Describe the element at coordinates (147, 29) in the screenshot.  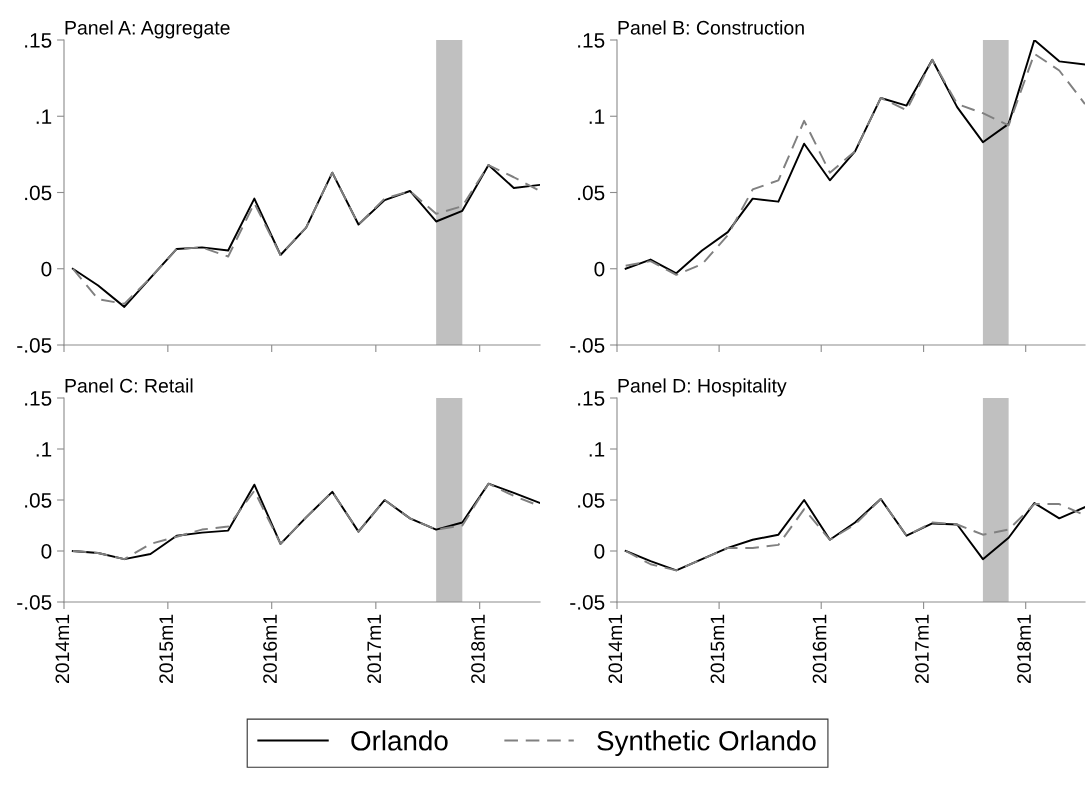
I see `chart-title: Panel A: Aggregate` at that location.